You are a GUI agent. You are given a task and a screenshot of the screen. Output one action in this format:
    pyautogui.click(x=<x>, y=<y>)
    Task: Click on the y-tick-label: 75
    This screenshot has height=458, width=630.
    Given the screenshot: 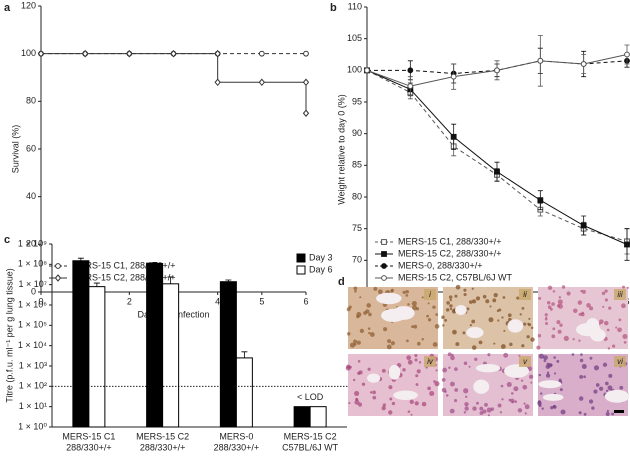 What is the action you would take?
    pyautogui.click(x=357, y=228)
    